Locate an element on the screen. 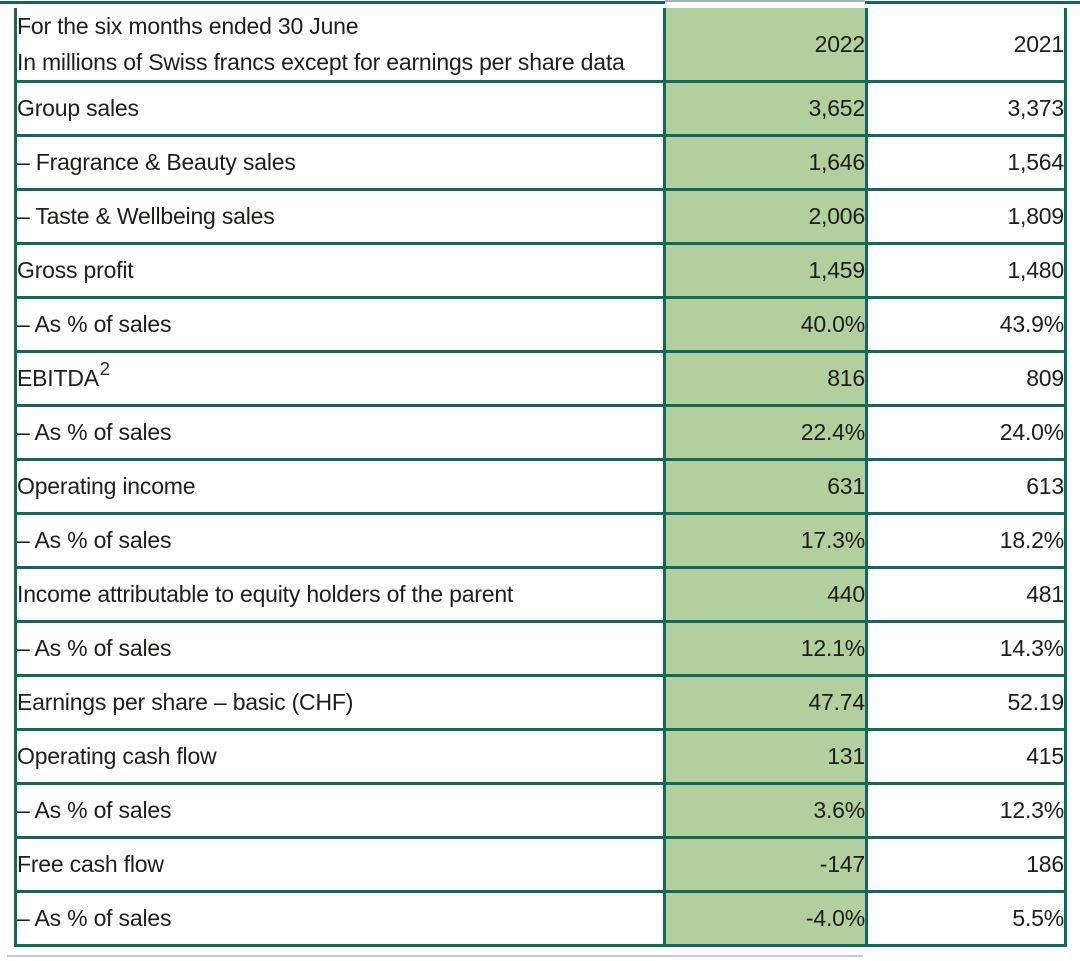 The height and width of the screenshot is (961, 1080). table-row: – As % of sales 22.4% 24.0% is located at coordinates (540, 432).